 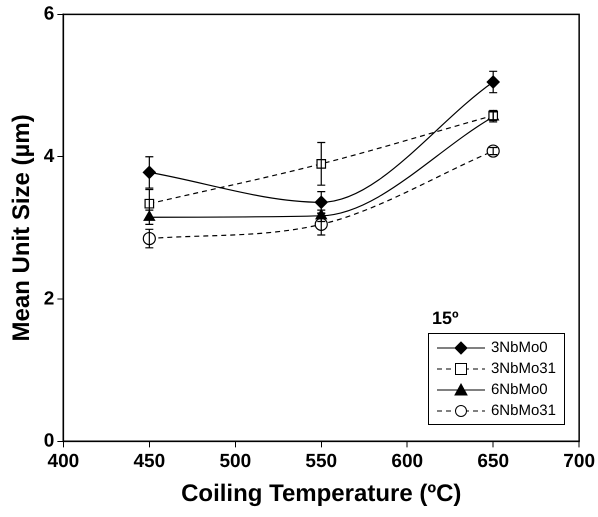 I want to click on legend-title: 15º, so click(x=446, y=318).